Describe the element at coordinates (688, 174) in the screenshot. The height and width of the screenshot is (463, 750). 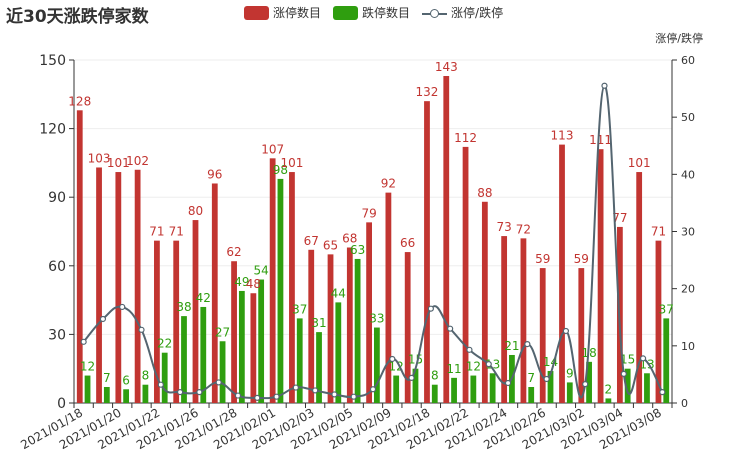
I see `y-tick-label-right: 40` at that location.